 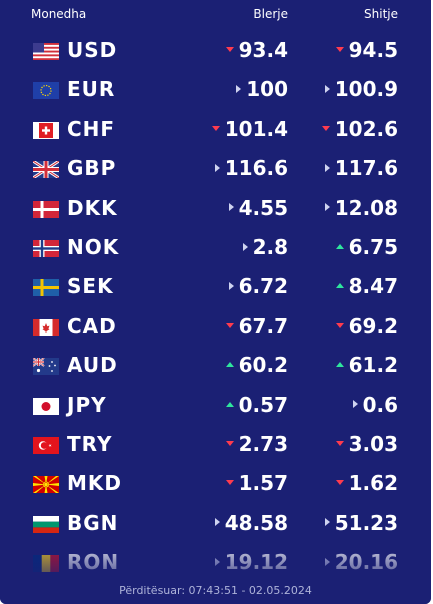 I want to click on sell-rate: 117.6, so click(x=361, y=168).